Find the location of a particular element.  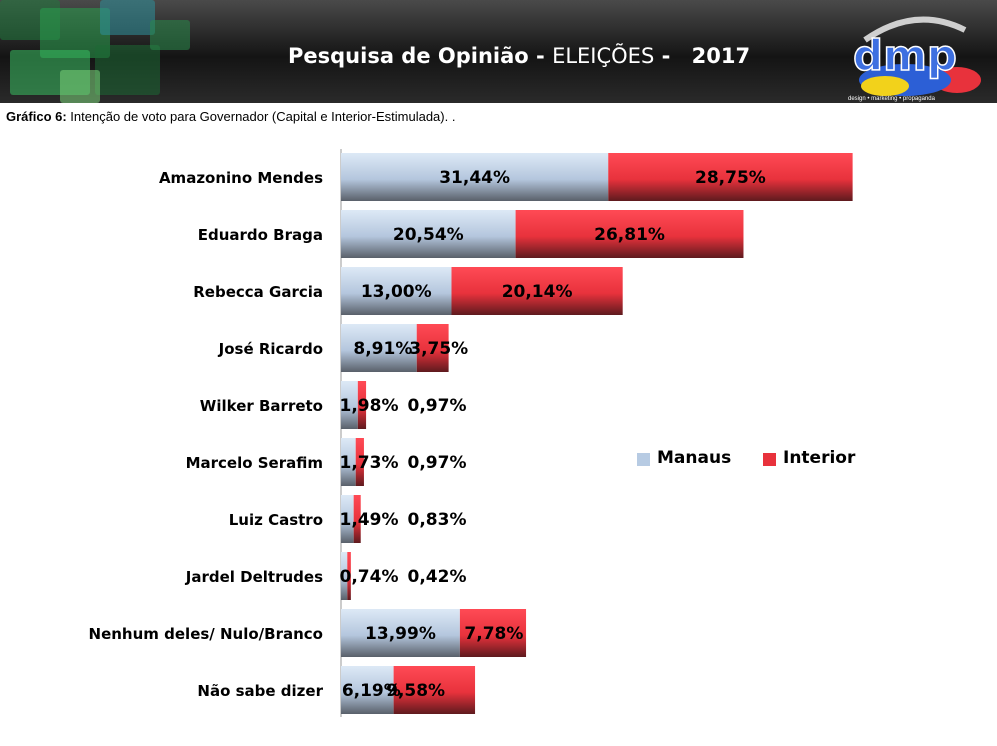

category-label-eduardo-braga: Eduardo Braga is located at coordinates (260, 235).